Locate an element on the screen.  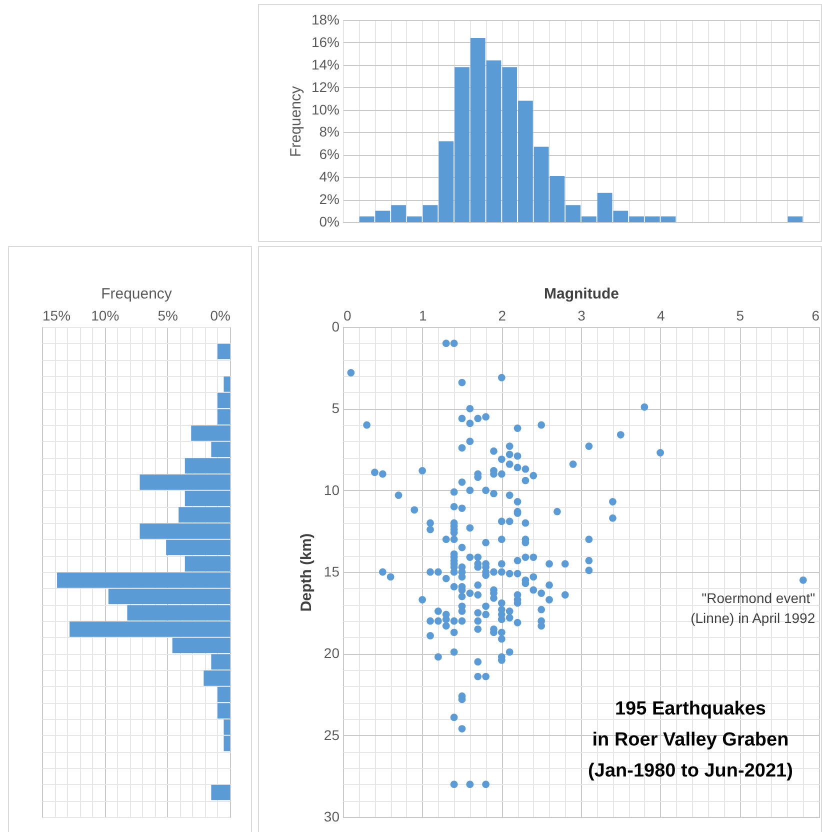
x-axis-title: Frequency is located at coordinates (136, 294).